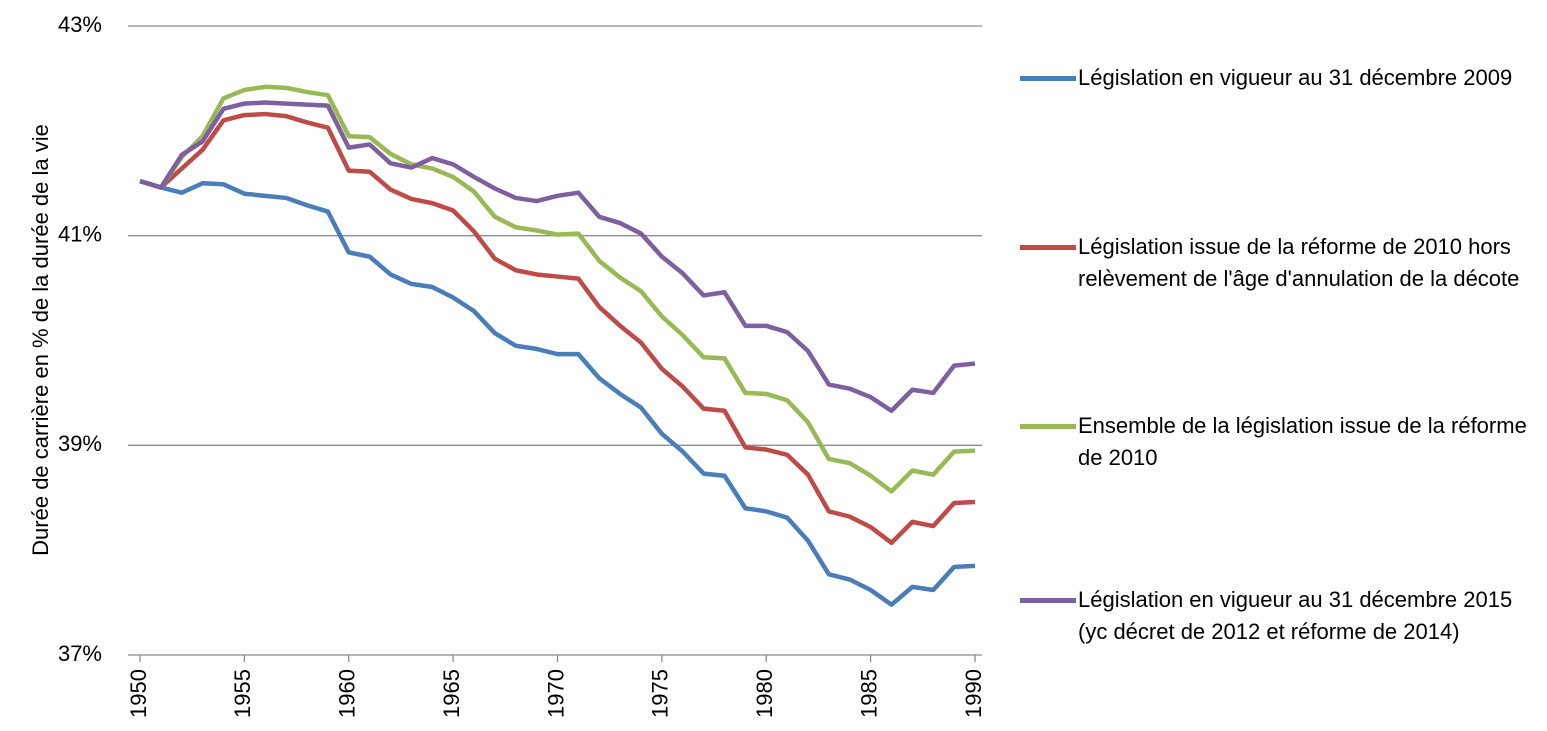  What do you see at coordinates (80, 24) in the screenshot?
I see `y-tick-label: 43%` at bounding box center [80, 24].